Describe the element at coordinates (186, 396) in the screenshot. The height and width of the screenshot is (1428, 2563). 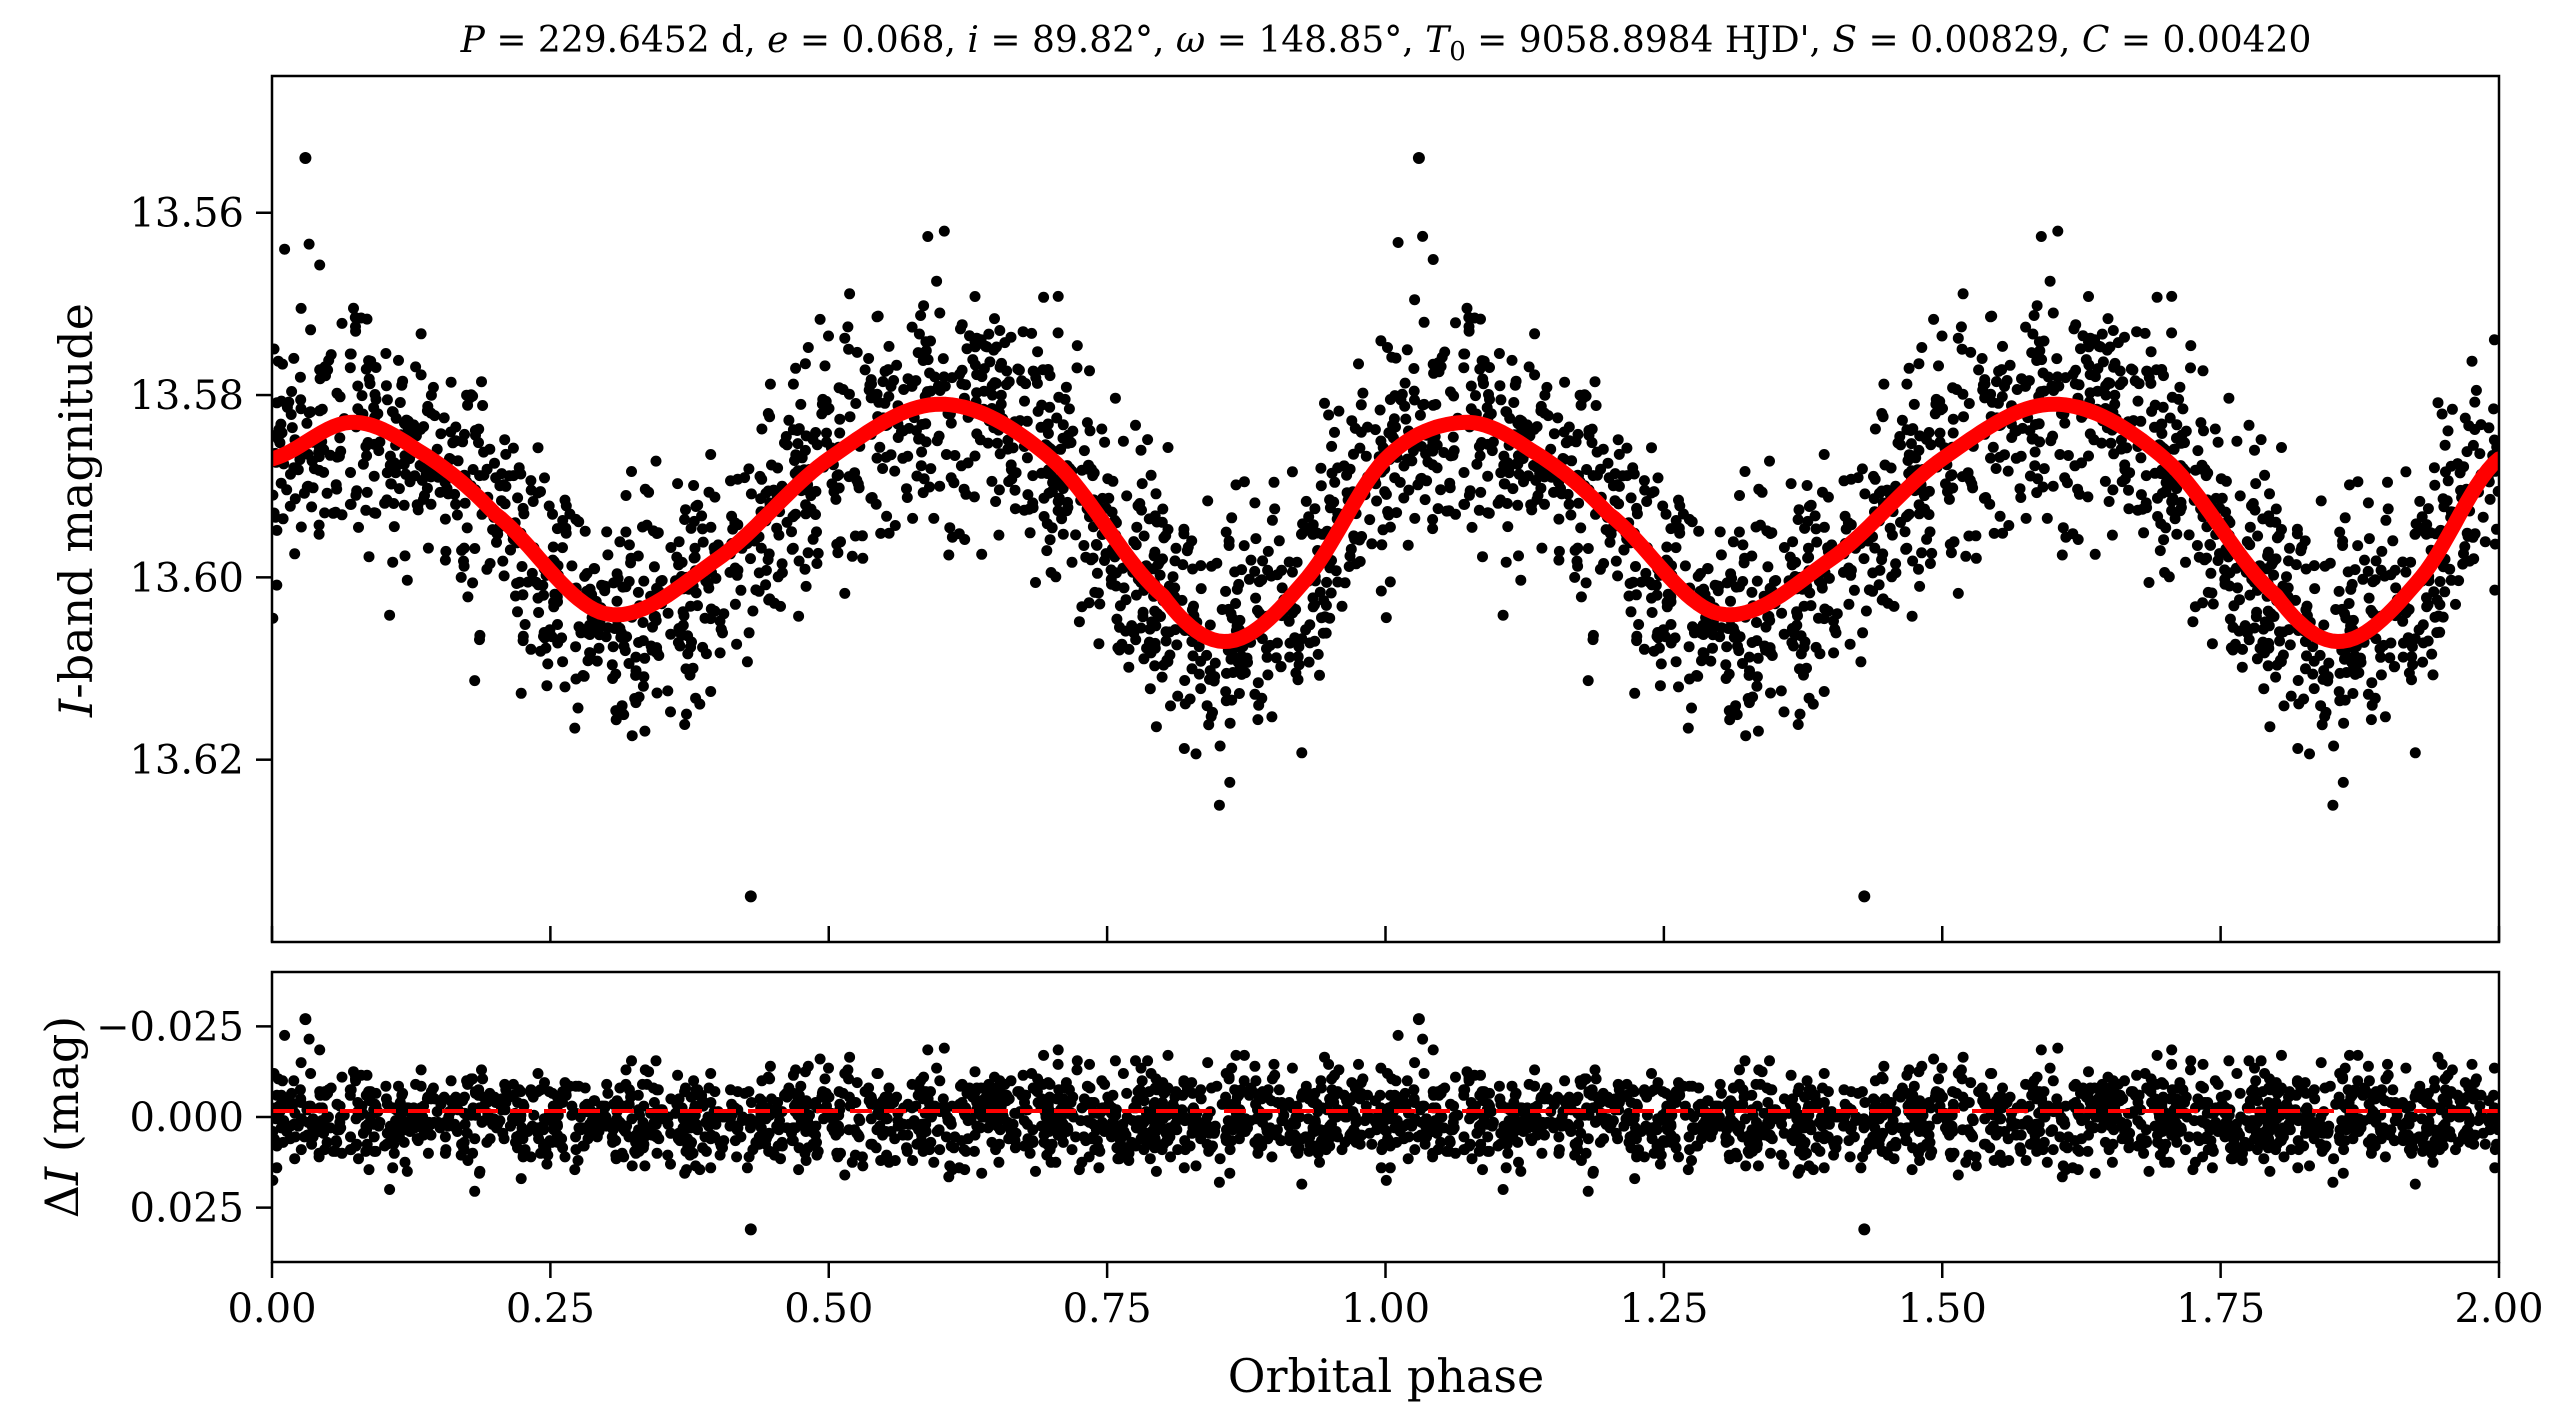
I see `main-y-tick-label: 13.58` at that location.